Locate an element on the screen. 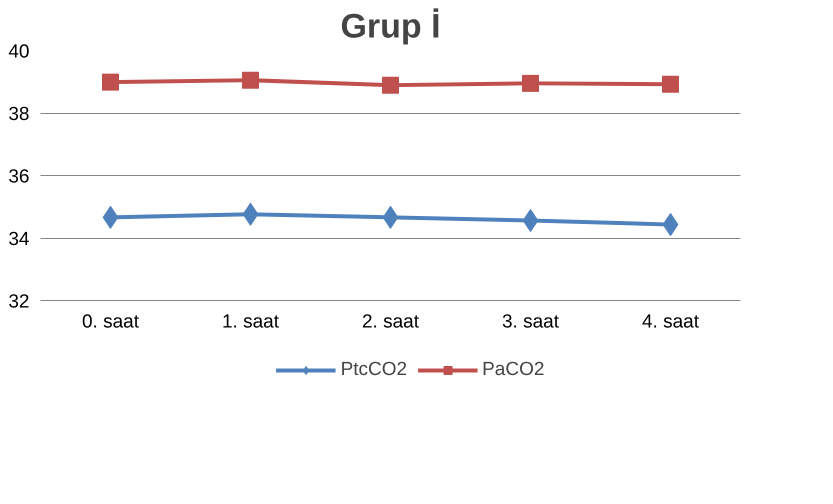  x-tick-label: 1. saat is located at coordinates (251, 322).